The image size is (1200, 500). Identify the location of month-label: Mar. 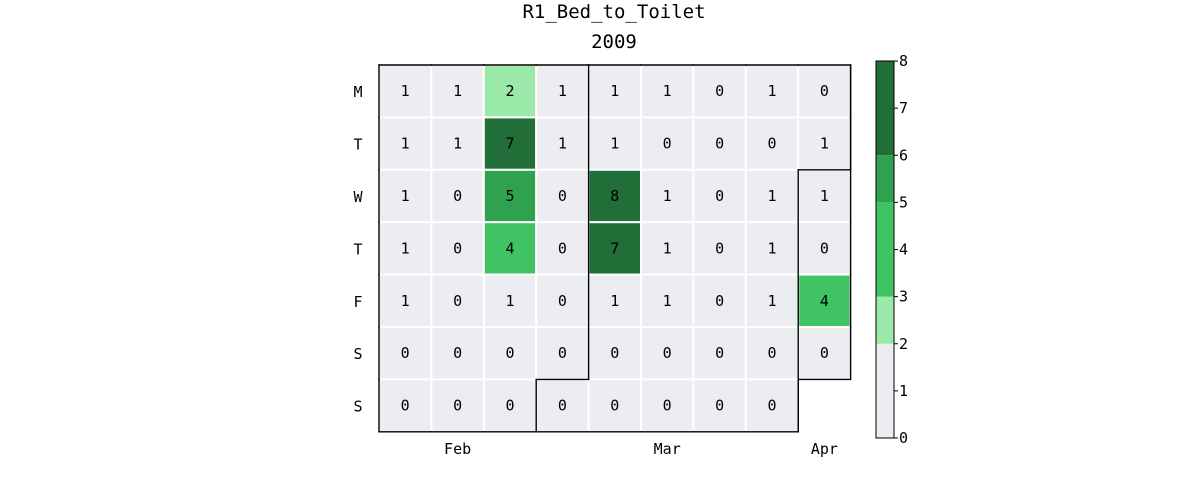
(667, 449).